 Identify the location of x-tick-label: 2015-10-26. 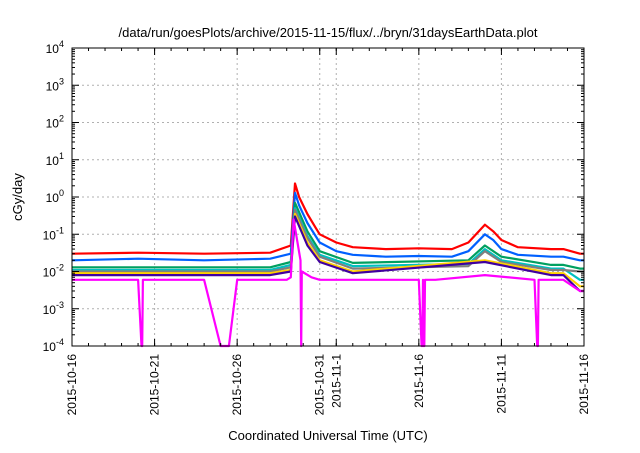
(237, 385).